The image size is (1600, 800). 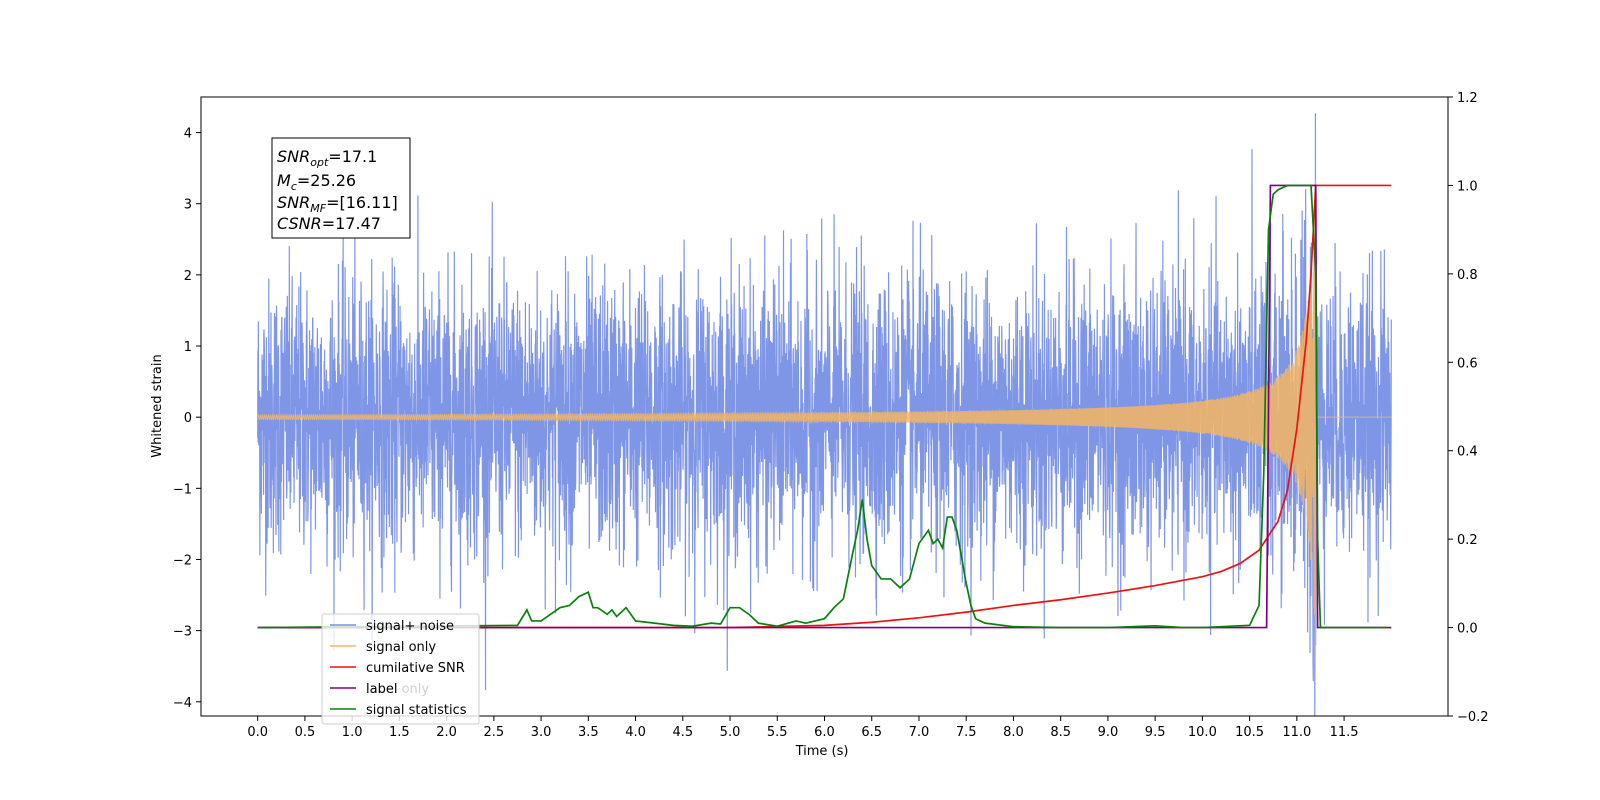 What do you see at coordinates (410, 626) in the screenshot?
I see `legend-label-signal-noise: signal+ noise` at bounding box center [410, 626].